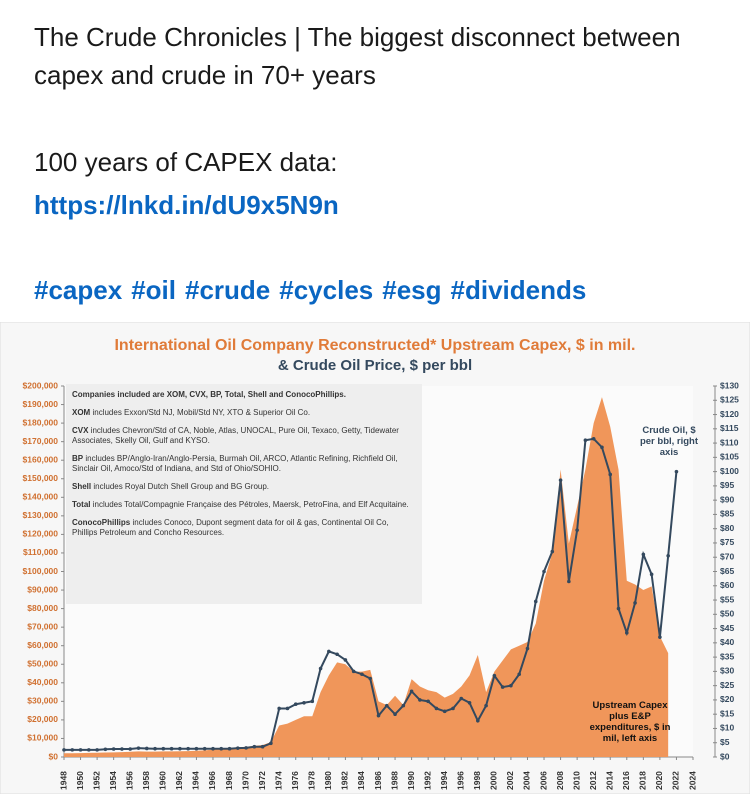  Describe the element at coordinates (328, 780) in the screenshot. I see `x-tick-label: 1980` at that location.